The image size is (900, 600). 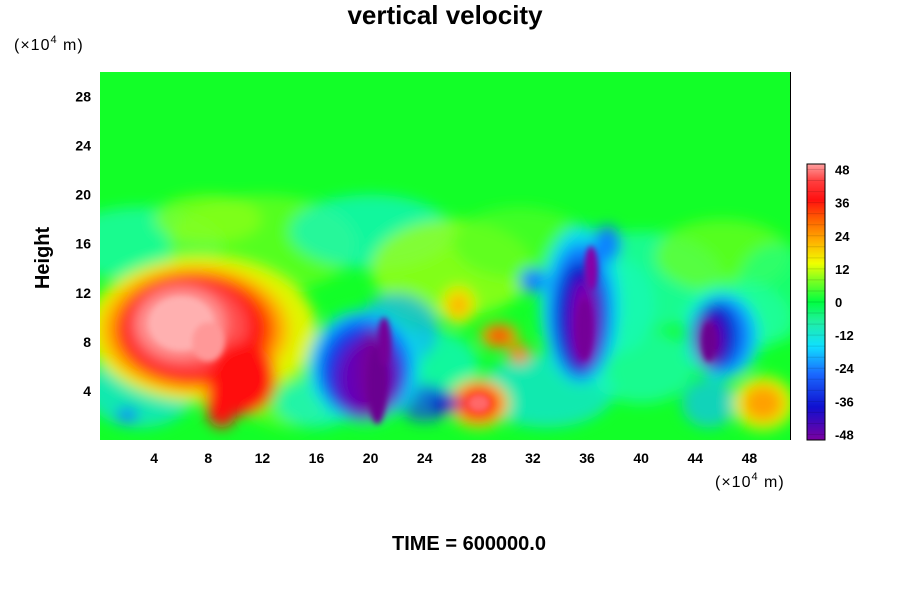 I want to click on y-tick-label: 20, so click(x=83, y=195).